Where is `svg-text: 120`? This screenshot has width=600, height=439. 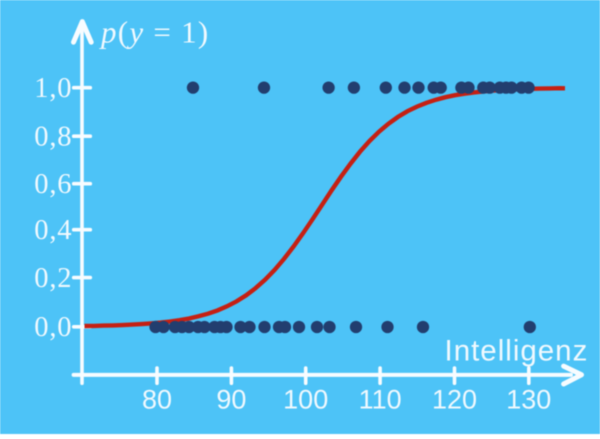
svg-text: 120 is located at coordinates (454, 400).